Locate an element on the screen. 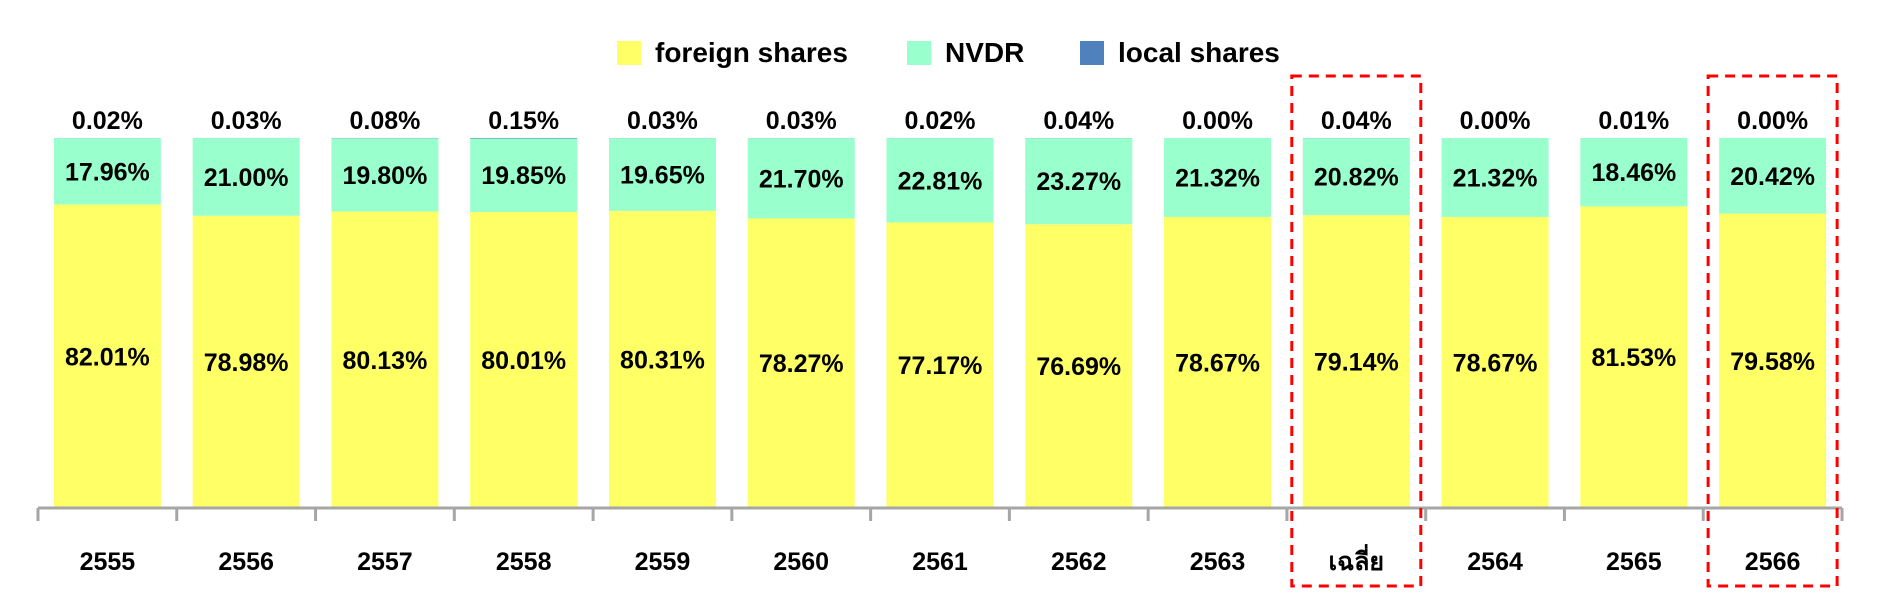 This screenshot has width=1883, height=615. value-label-local-5: 0.03% is located at coordinates (801, 121).